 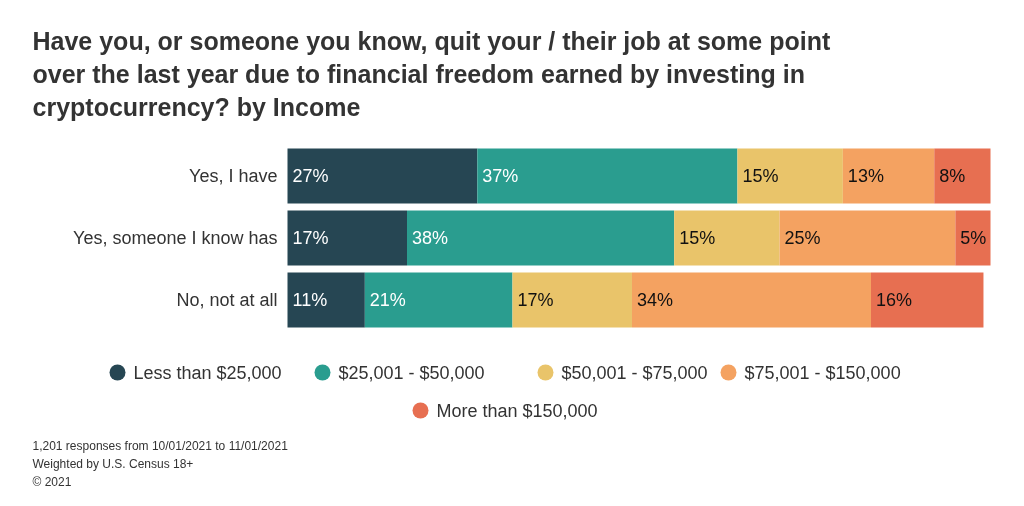 What do you see at coordinates (822, 372) in the screenshot?
I see `legend-label: $75,001 - $150,000` at bounding box center [822, 372].